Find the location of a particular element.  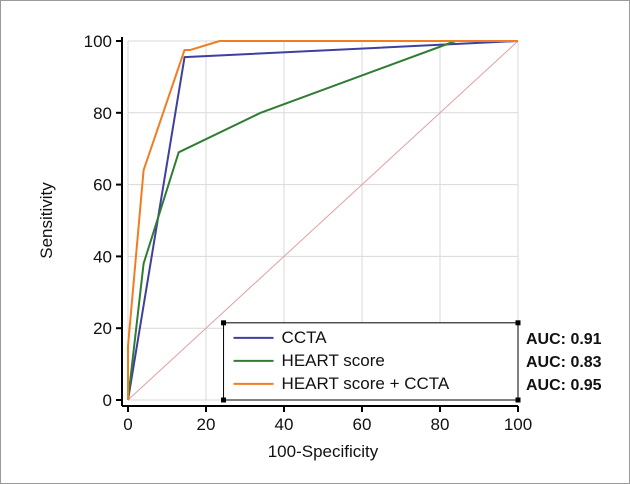

legend-label: HEART score + CCTA is located at coordinates (366, 383).